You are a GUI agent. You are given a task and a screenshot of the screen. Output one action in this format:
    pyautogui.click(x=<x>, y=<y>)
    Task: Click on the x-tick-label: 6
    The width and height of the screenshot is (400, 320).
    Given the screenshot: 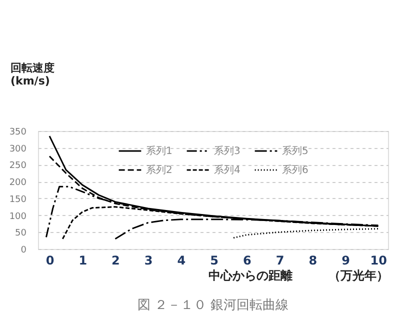 What is the action you would take?
    pyautogui.click(x=247, y=261)
    